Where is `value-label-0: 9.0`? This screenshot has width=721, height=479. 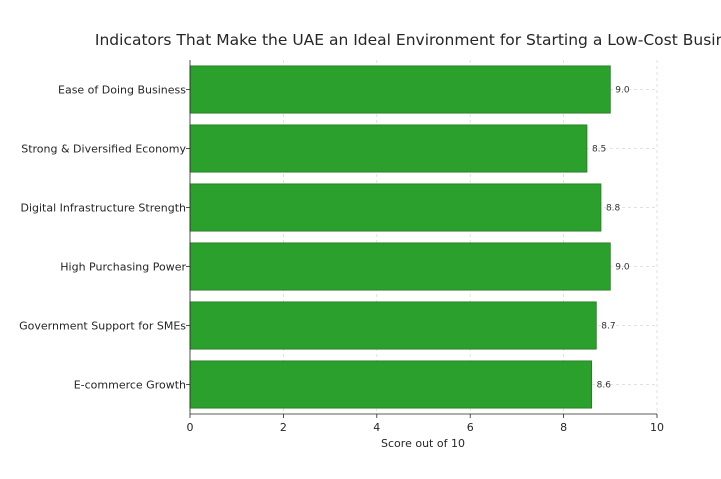
value-label-0: 9.0 is located at coordinates (622, 91).